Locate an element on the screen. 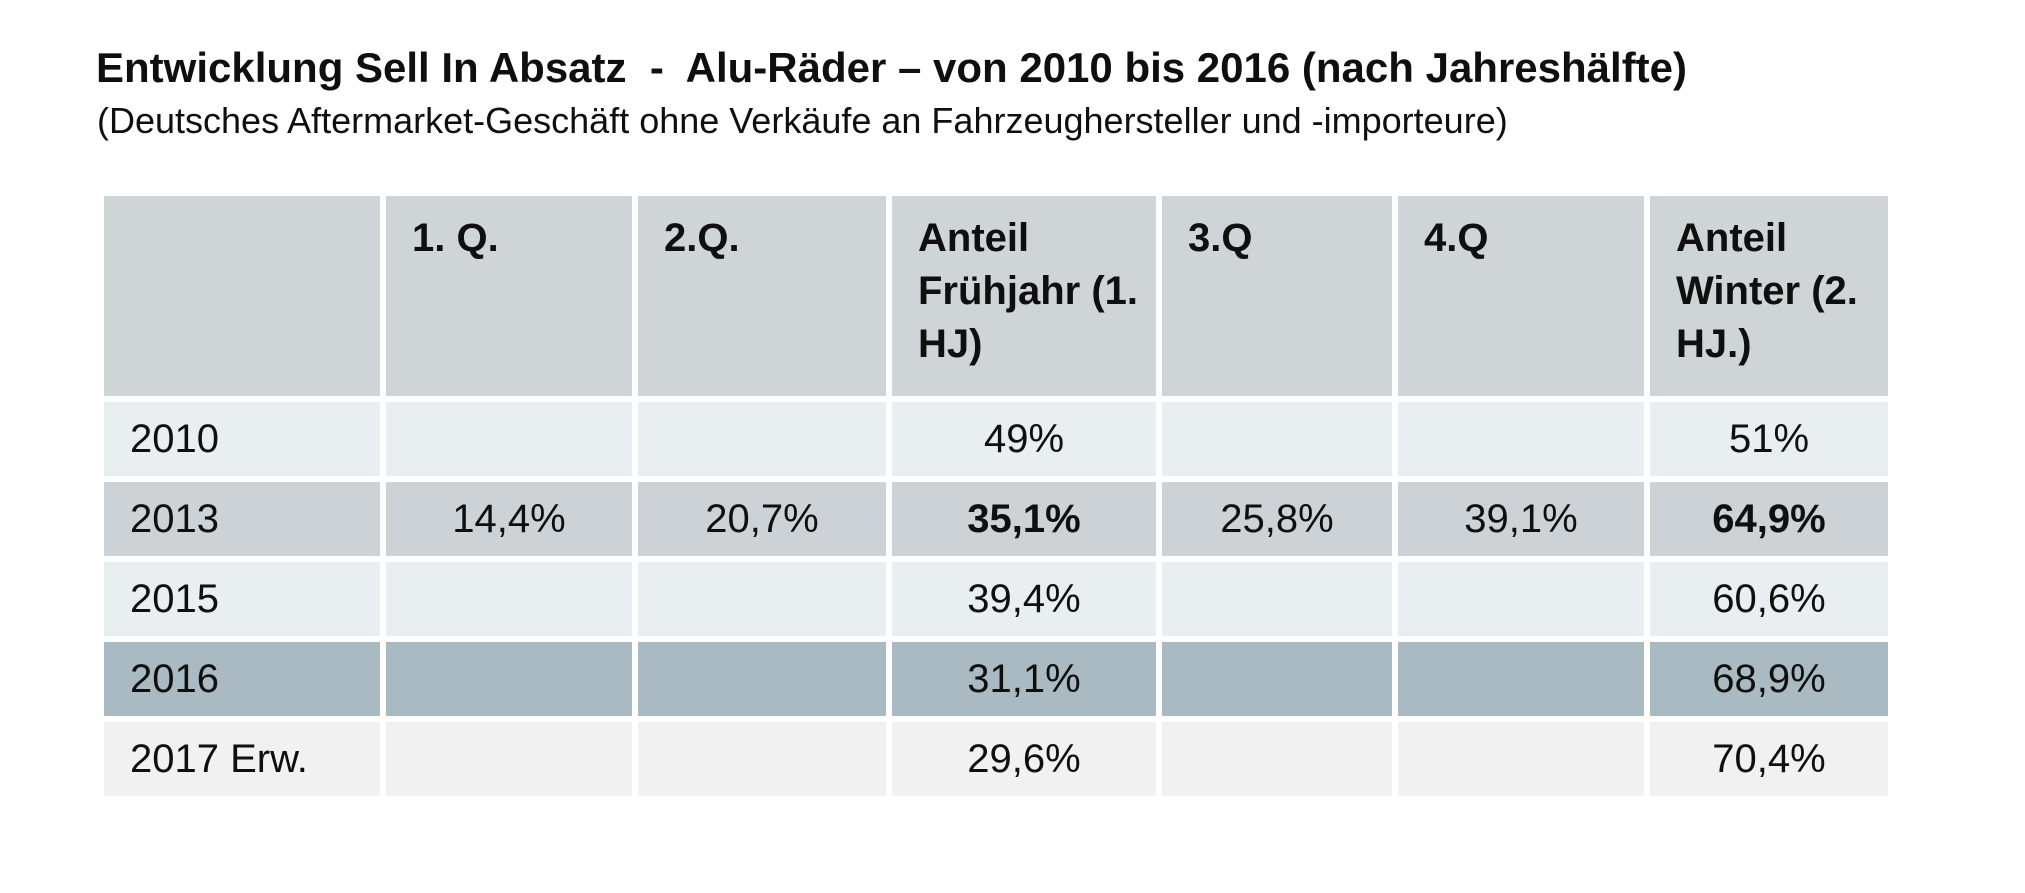  table-row: 2013 14,4% 20,7% 35,1% 25,8% 39,1% 64,9% is located at coordinates (996, 519).